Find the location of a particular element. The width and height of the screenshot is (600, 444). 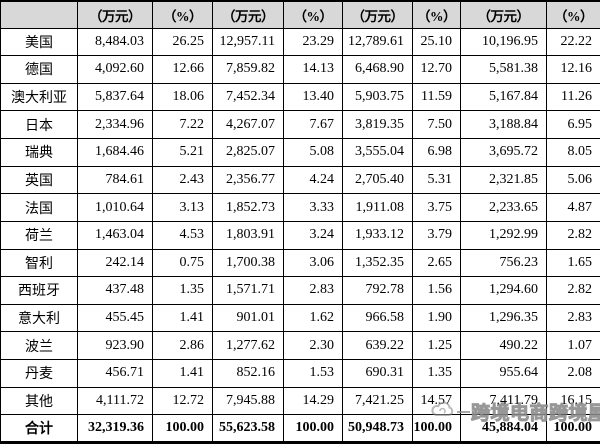

cell-value: 1,294.60 is located at coordinates (503, 290).